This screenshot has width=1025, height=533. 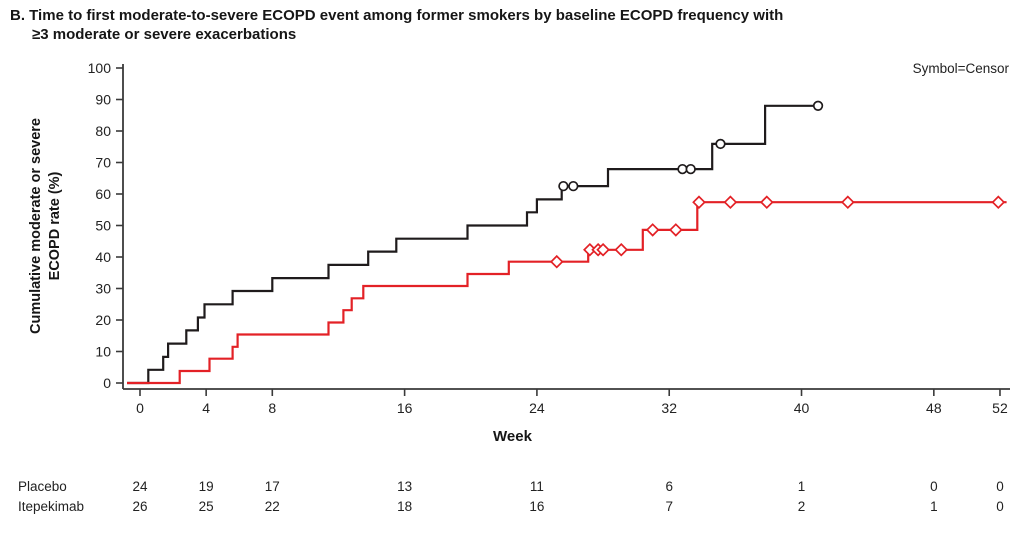 What do you see at coordinates (140, 408) in the screenshot?
I see `x-tick-label: 0` at bounding box center [140, 408].